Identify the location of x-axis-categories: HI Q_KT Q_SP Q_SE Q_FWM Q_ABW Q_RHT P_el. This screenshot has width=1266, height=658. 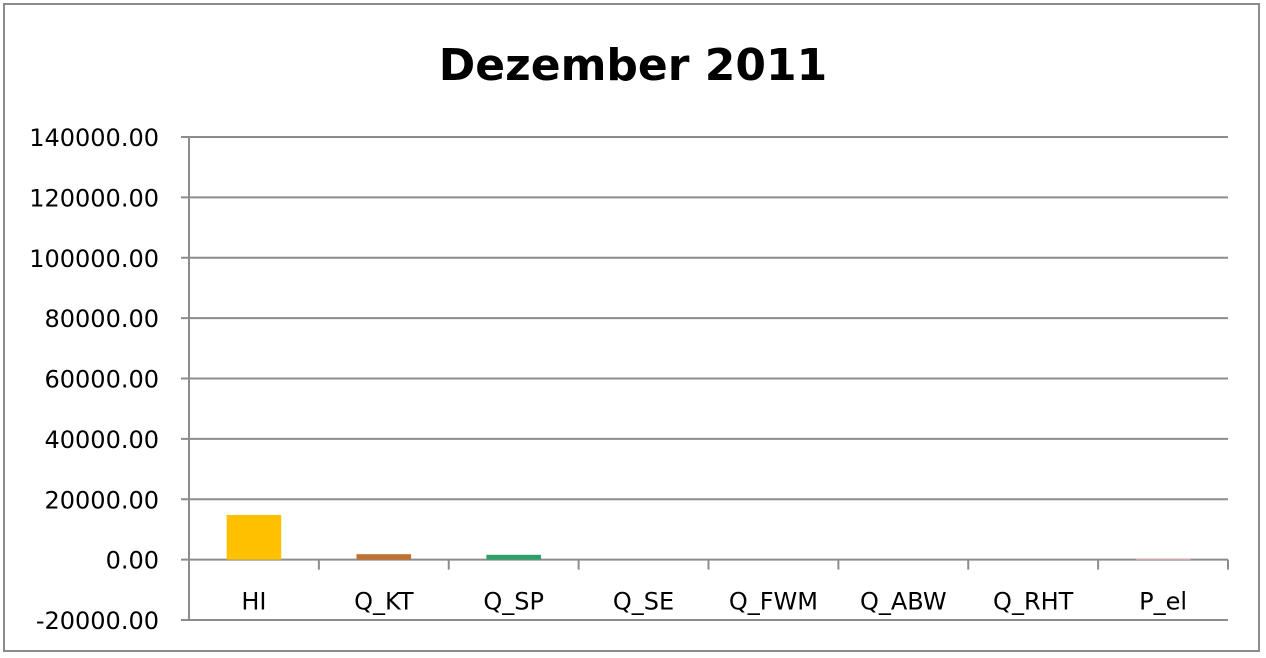
(714, 602).